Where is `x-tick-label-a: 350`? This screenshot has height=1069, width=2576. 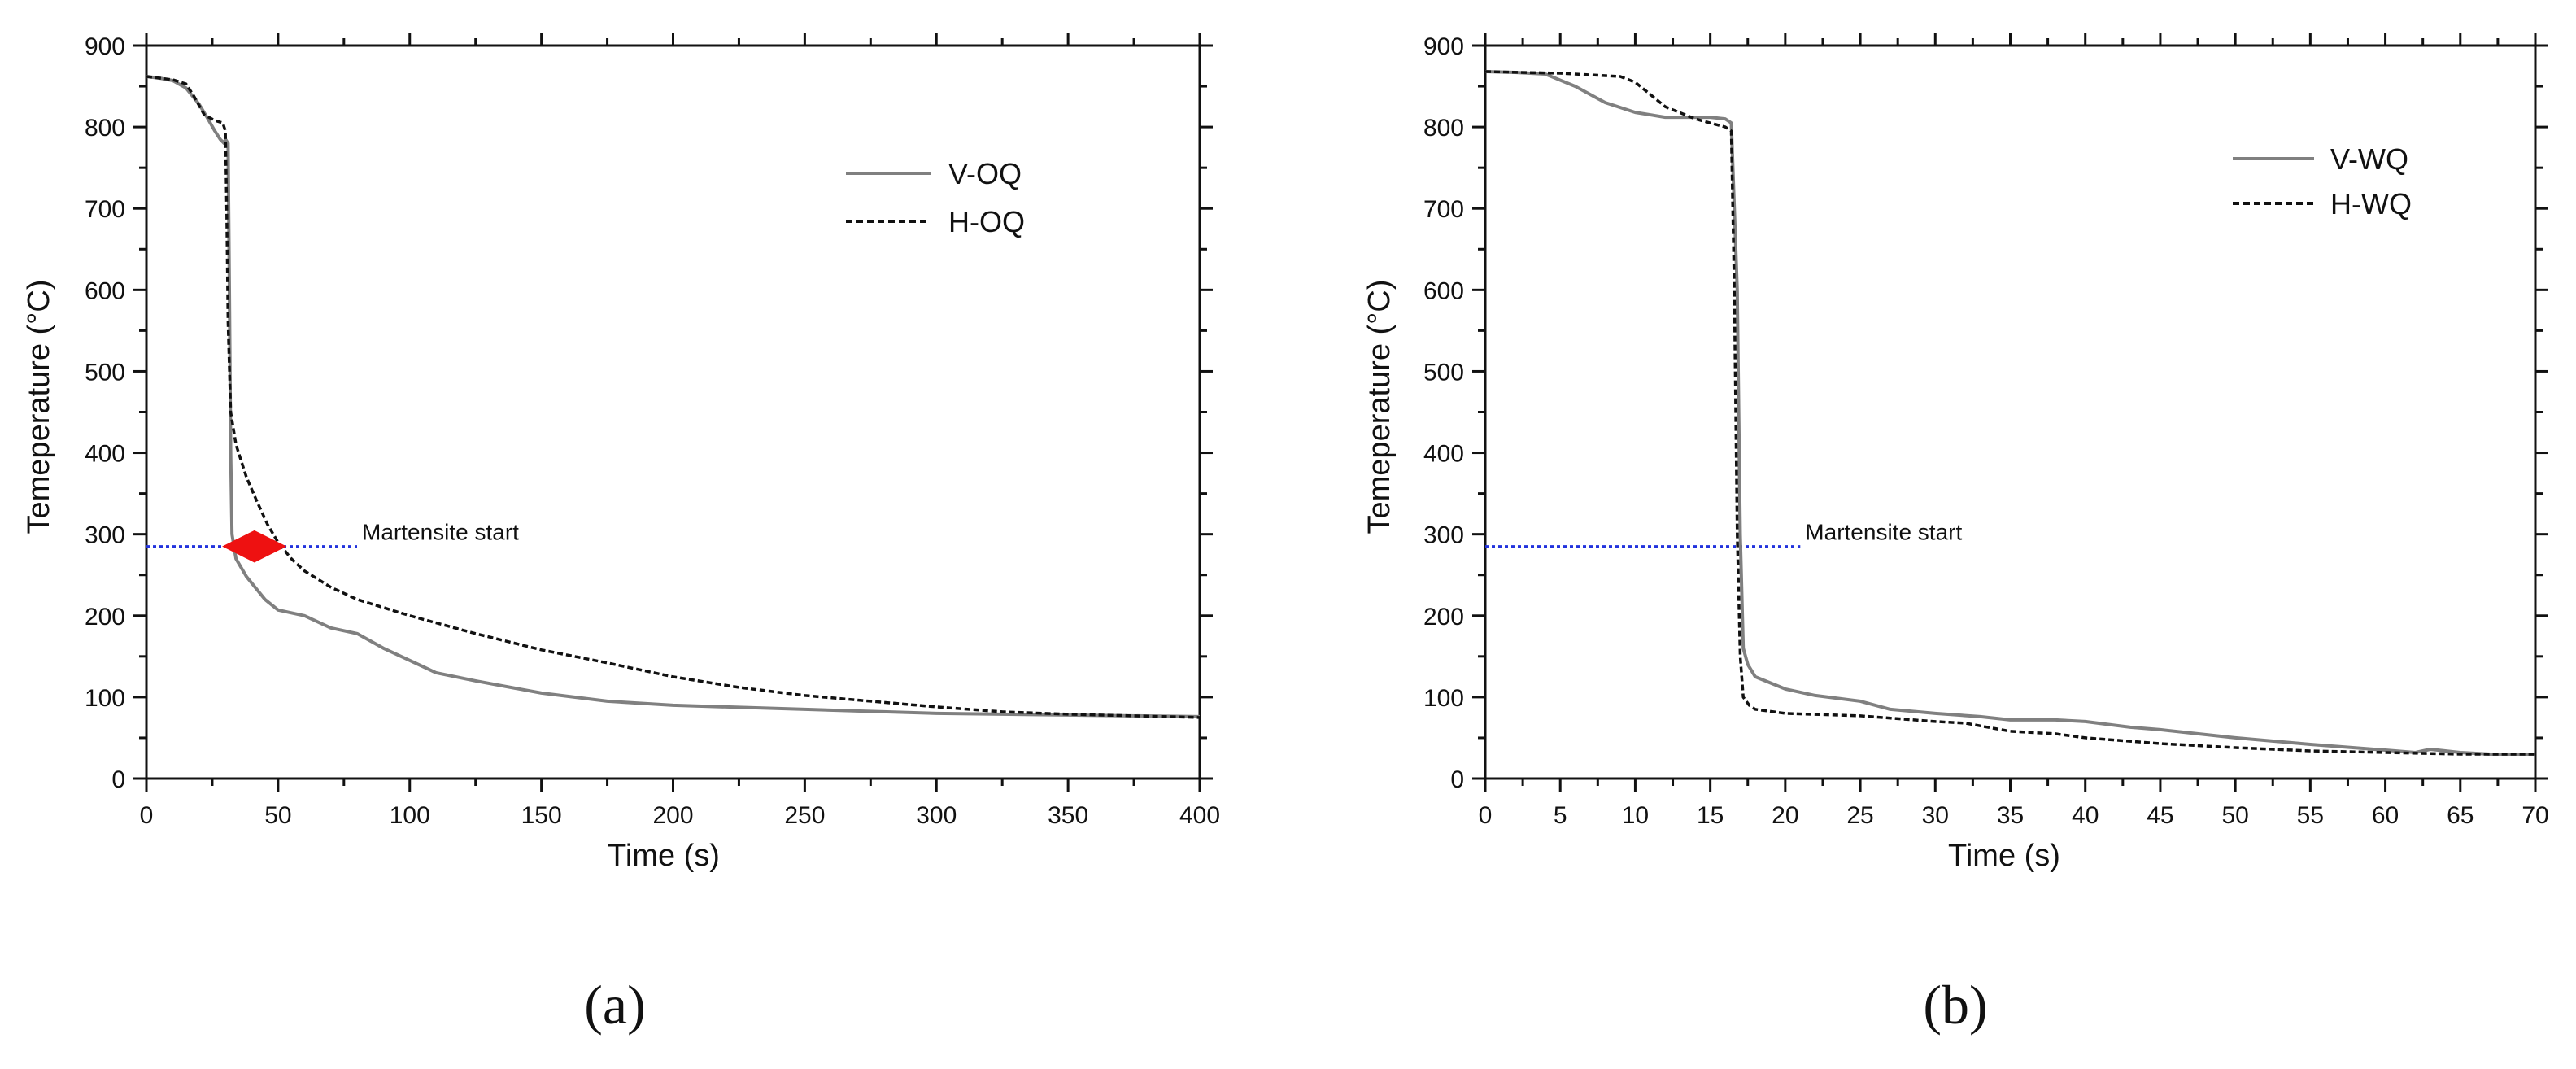
x-tick-label-a: 350 is located at coordinates (1068, 815).